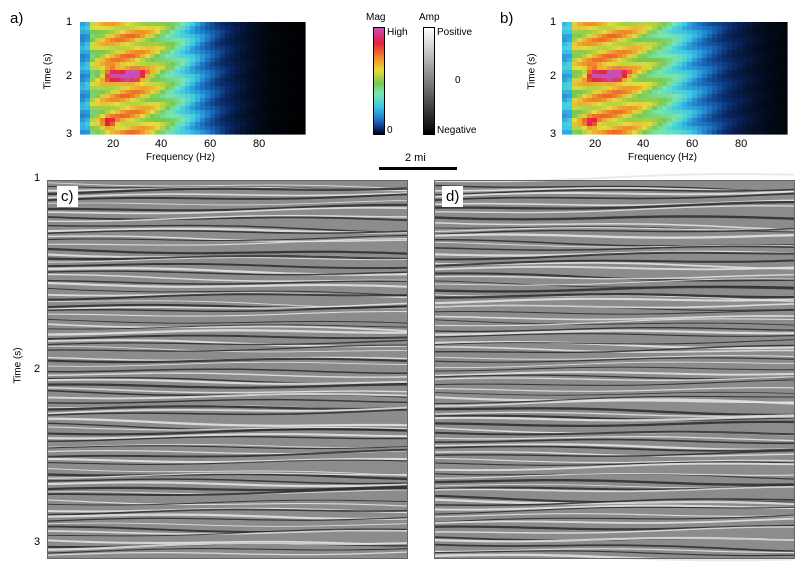 This screenshot has width=800, height=566. Describe the element at coordinates (453, 196) in the screenshot. I see `panel-d-label: d)` at that location.